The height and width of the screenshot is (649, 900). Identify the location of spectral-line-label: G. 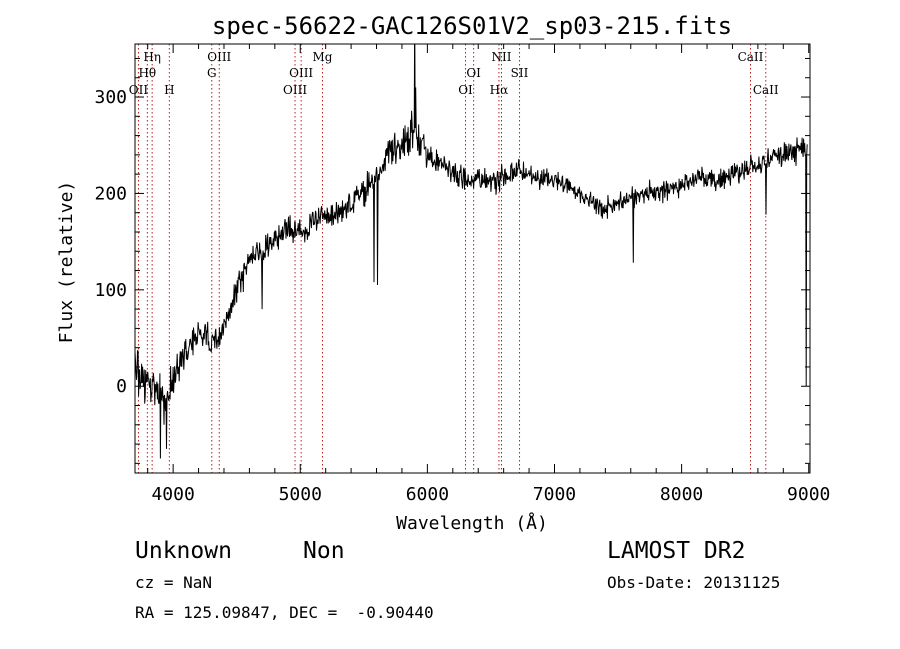
(212, 73).